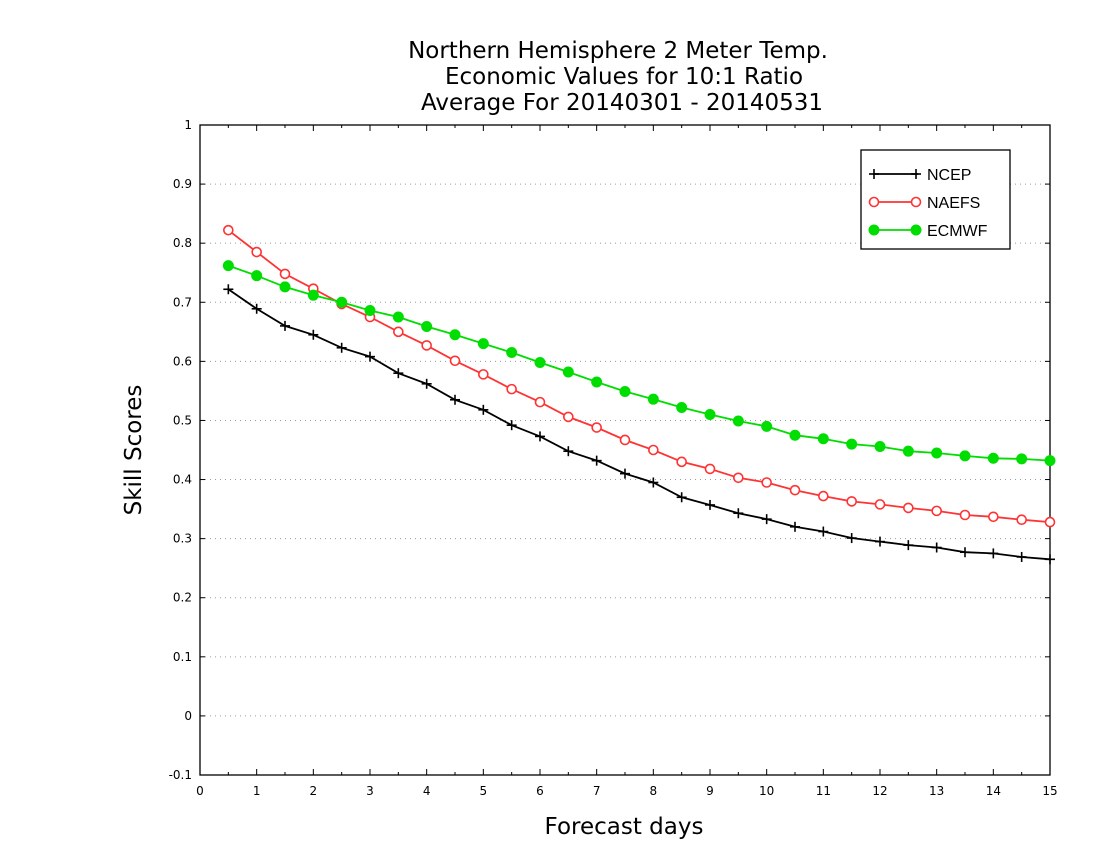 The image size is (1100, 850). Describe the element at coordinates (622, 103) in the screenshot. I see `chart-title-line-3: Average For 20140301 - 20140531` at that location.